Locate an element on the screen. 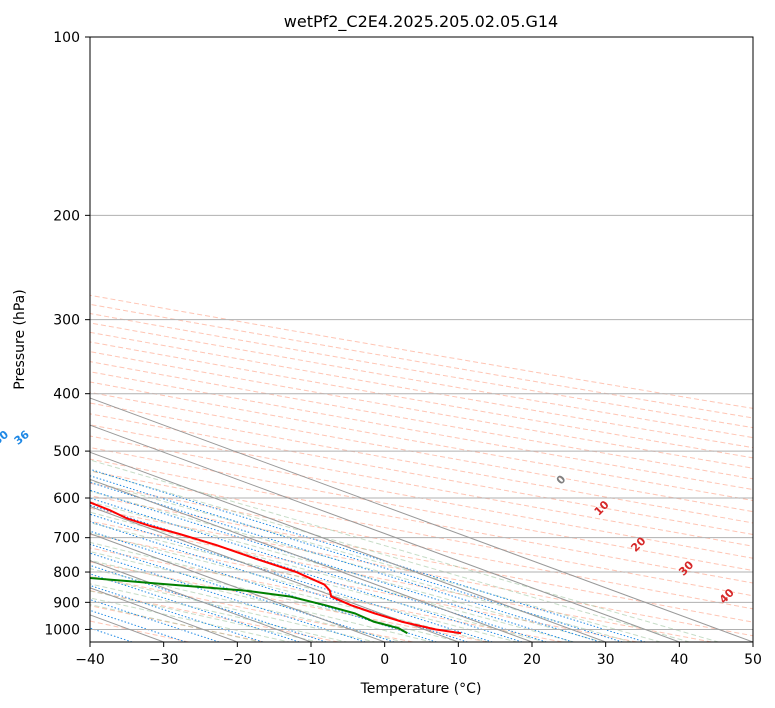 Image resolution: width=775 pixels, height=708 pixels. y-tick-label: 700 is located at coordinates (66, 539).